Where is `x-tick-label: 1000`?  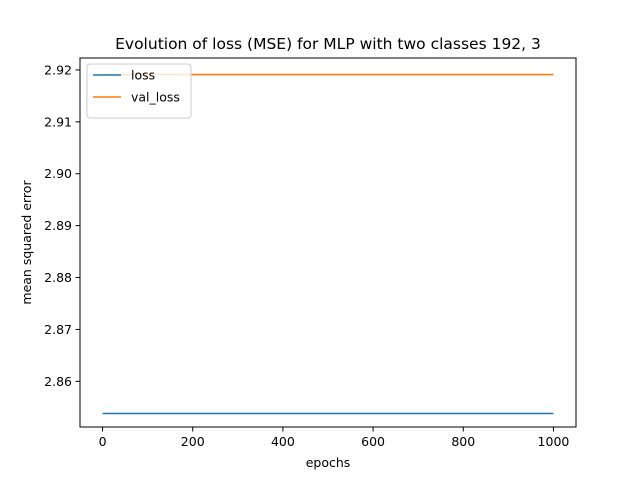
x-tick-label: 1000 is located at coordinates (554, 441).